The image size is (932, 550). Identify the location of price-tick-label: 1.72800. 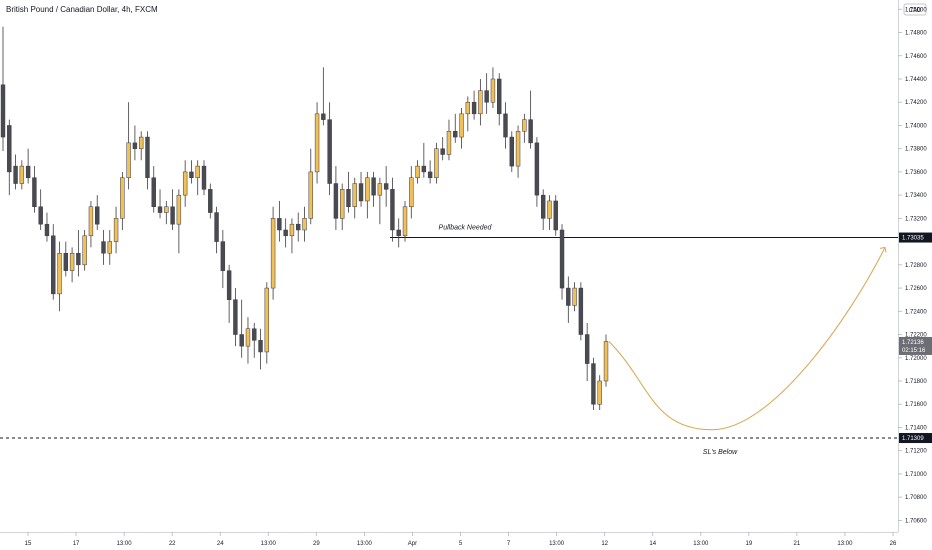
(916, 266).